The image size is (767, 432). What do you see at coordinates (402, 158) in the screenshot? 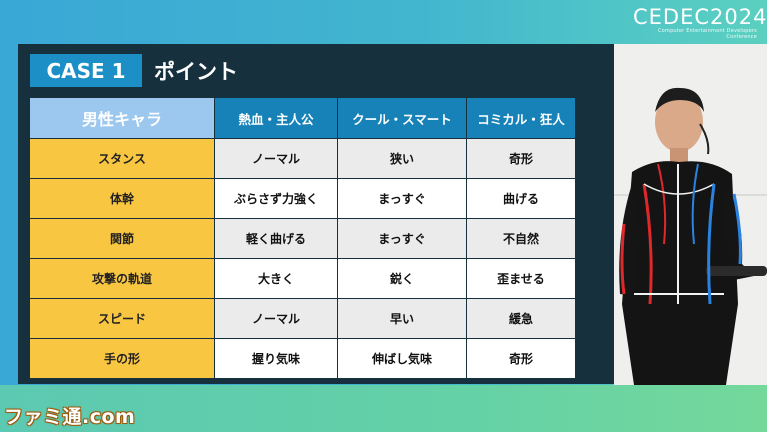
I see `table-cell: 狭い` at bounding box center [402, 158].